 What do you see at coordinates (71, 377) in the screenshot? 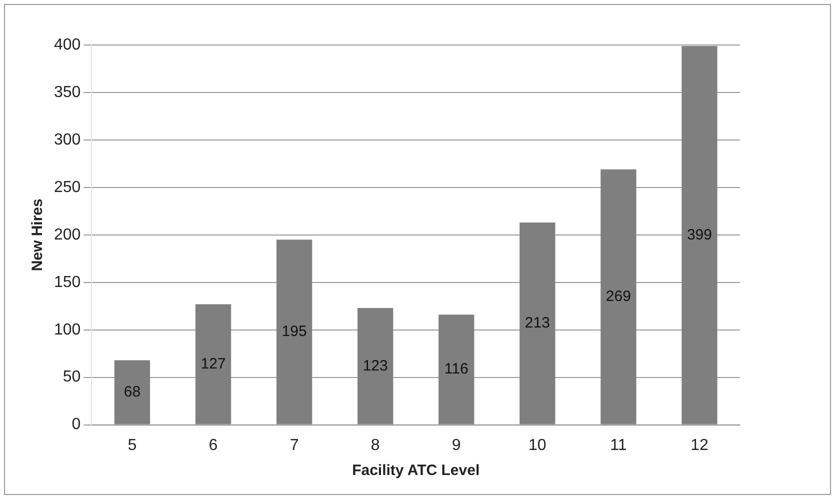
I see `y-tick-label: 50` at bounding box center [71, 377].